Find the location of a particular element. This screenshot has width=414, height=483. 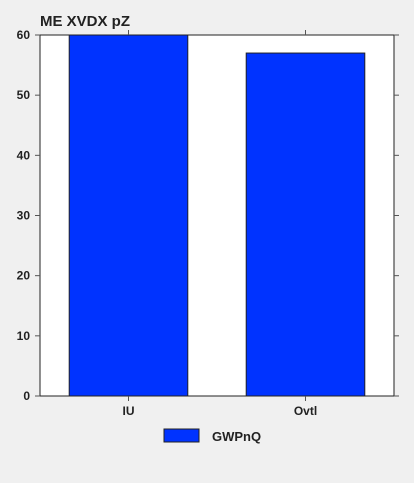

y-tick-label: 0 is located at coordinates (26, 396).